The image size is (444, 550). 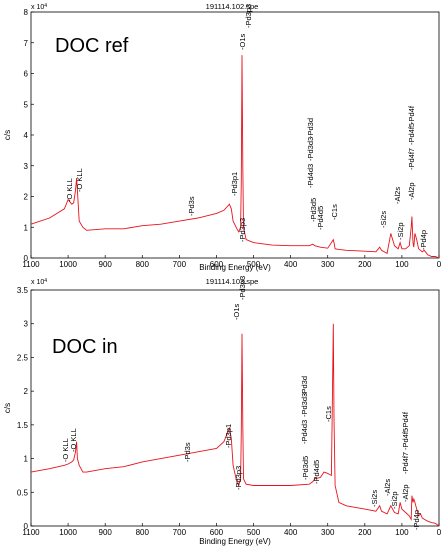 What do you see at coordinates (232, 6) in the screenshot?
I see `chart-title: 191114.102.spe` at bounding box center [232, 6].